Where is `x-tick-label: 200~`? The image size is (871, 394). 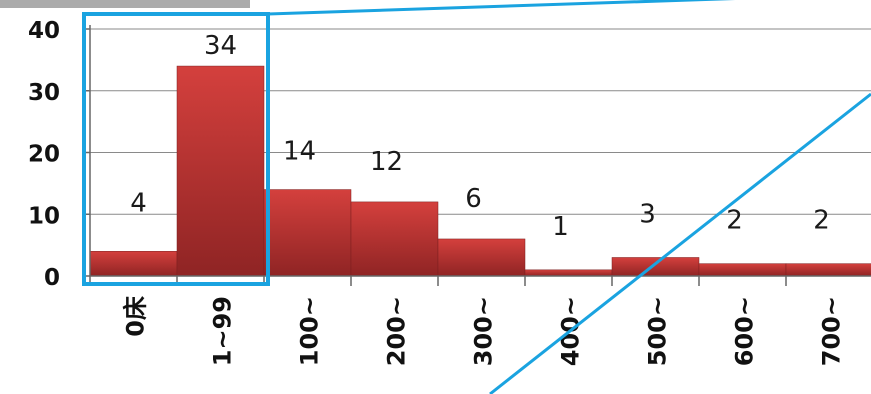 x-tick-label: 200~ is located at coordinates (397, 331).